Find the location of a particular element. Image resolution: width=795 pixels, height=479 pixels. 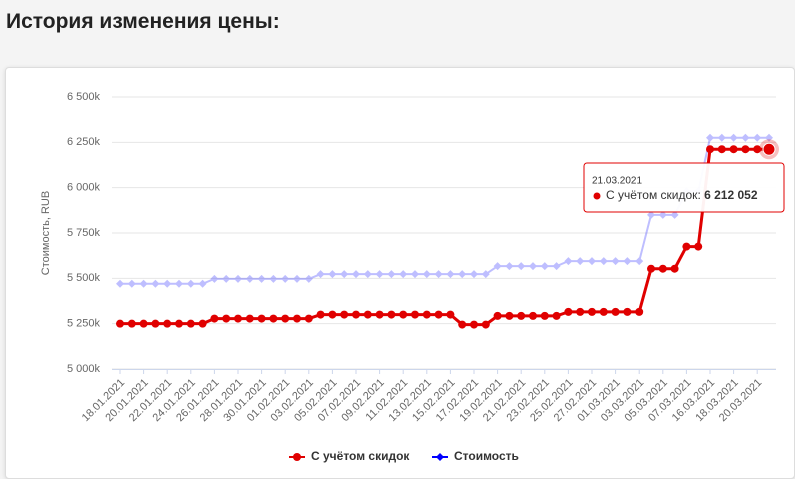

legend-label: С учётом скидок is located at coordinates (360, 456).